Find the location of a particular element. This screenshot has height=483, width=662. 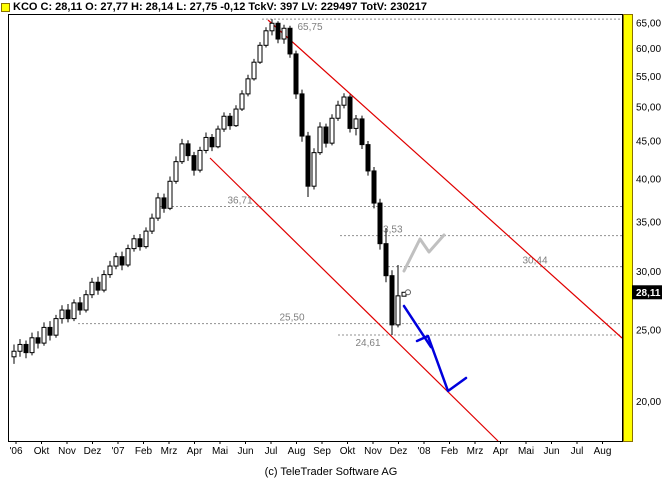

last-price-marker is located at coordinates (408, 292).